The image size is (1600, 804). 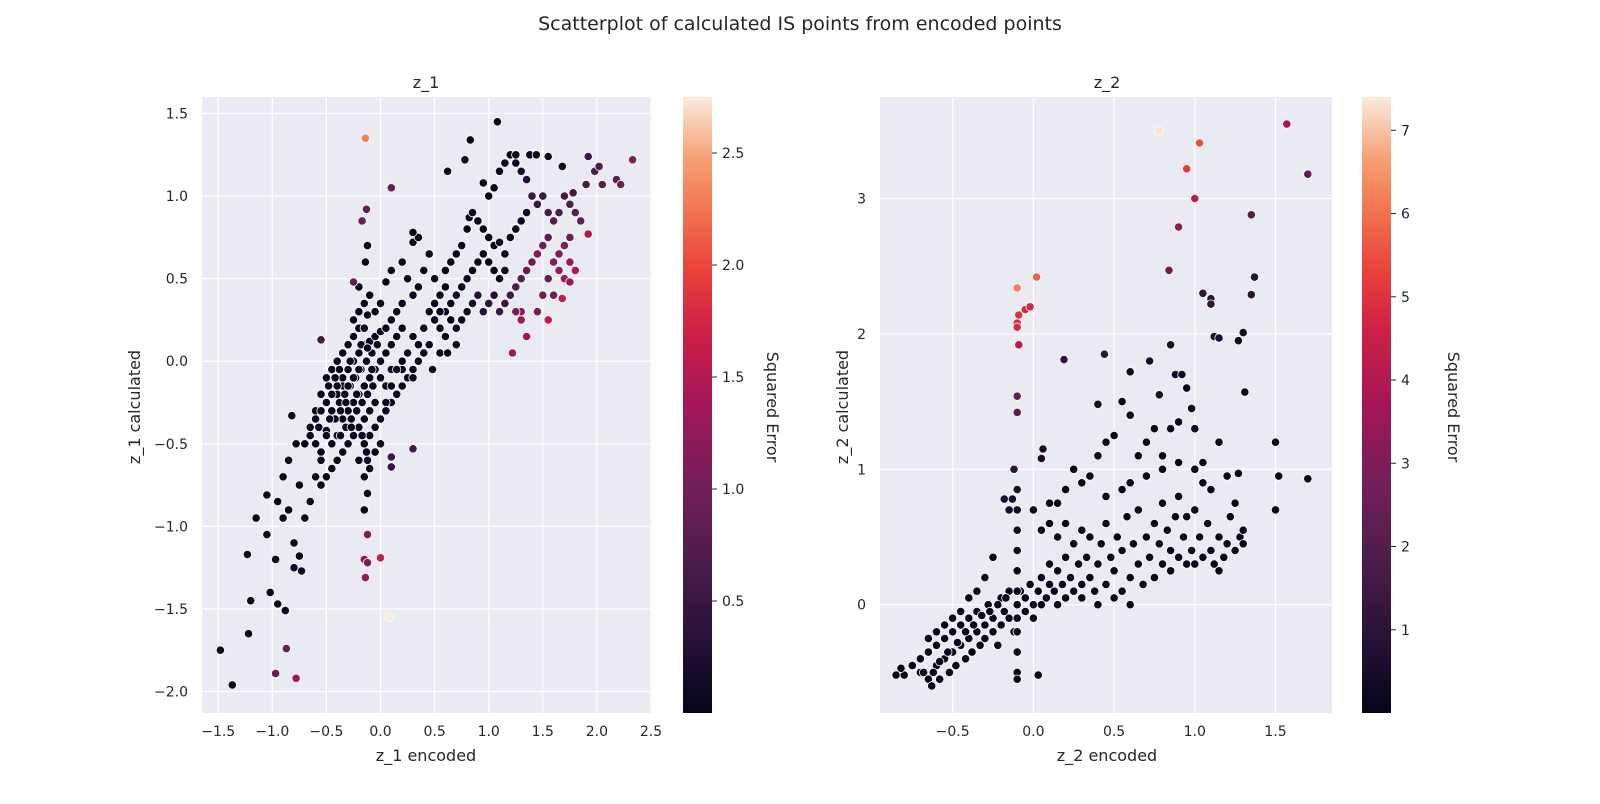 What do you see at coordinates (1405, 548) in the screenshot?
I see `colorbar-tick-label: 2` at bounding box center [1405, 548].